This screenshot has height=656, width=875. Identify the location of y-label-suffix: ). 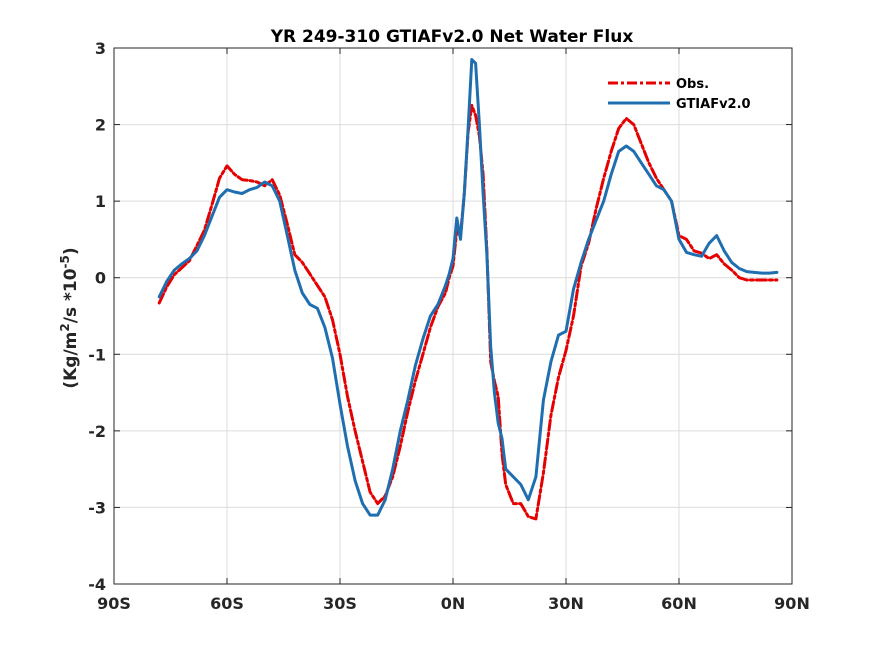
(71, 251).